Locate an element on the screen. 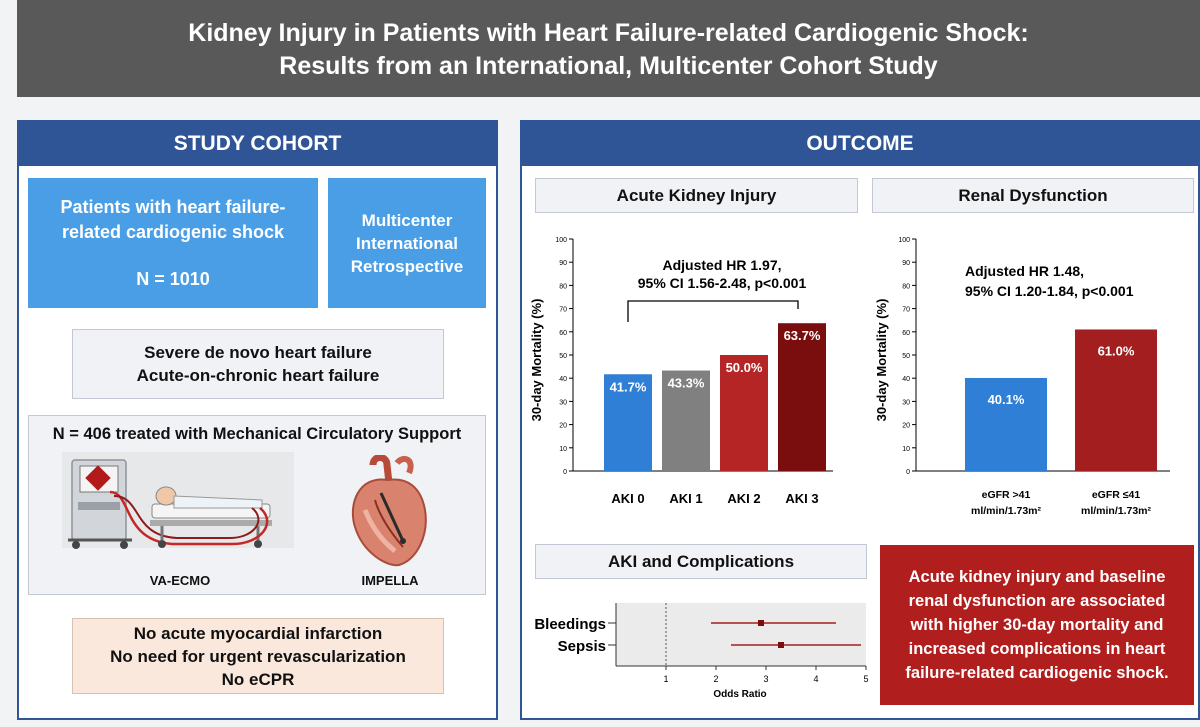 The height and width of the screenshot is (727, 1200). aki-ytick-label: 60 is located at coordinates (563, 333).